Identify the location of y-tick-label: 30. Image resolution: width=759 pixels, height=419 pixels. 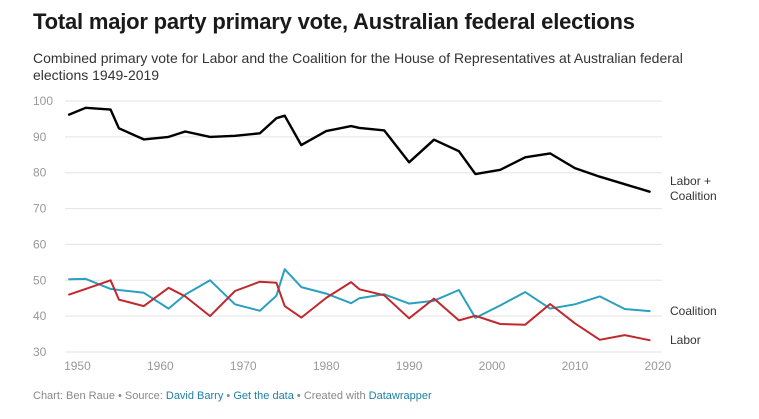
(40, 352).